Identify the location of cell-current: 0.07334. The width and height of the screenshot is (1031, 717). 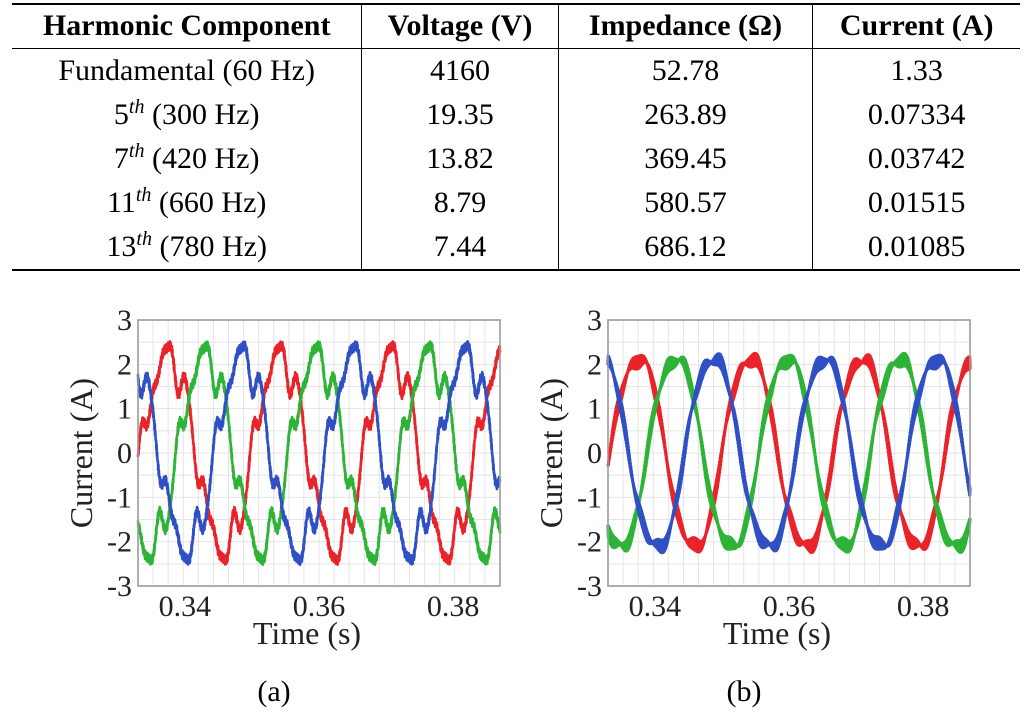
(916, 115).